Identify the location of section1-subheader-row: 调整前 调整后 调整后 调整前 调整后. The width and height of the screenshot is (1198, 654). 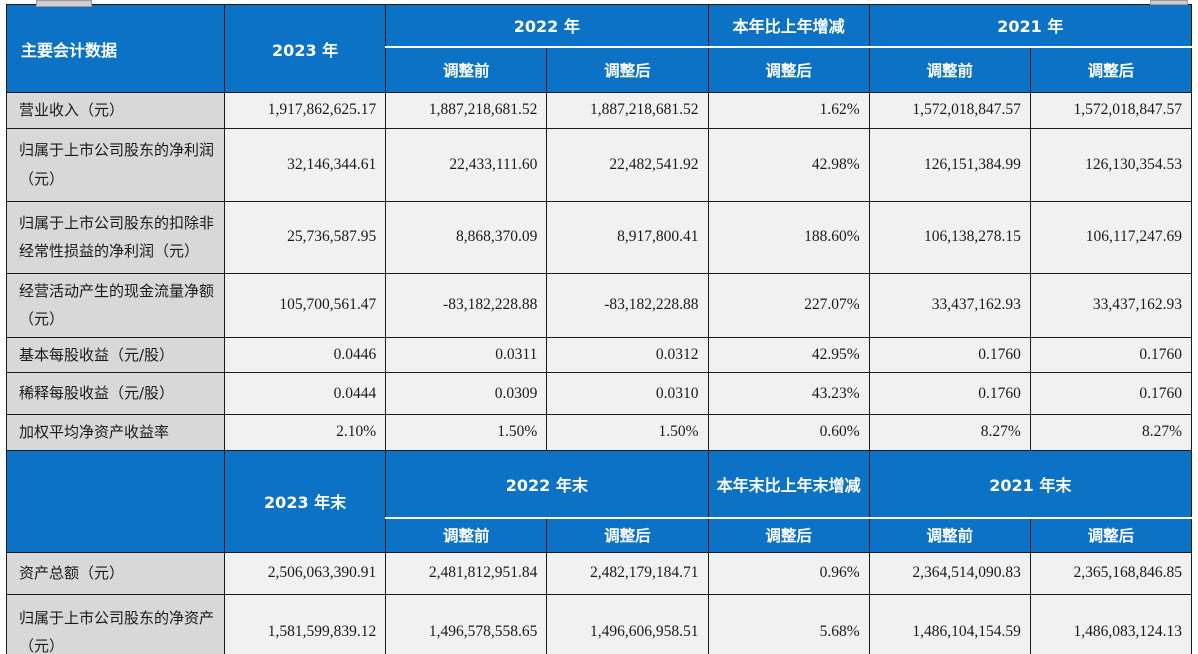
(600, 69).